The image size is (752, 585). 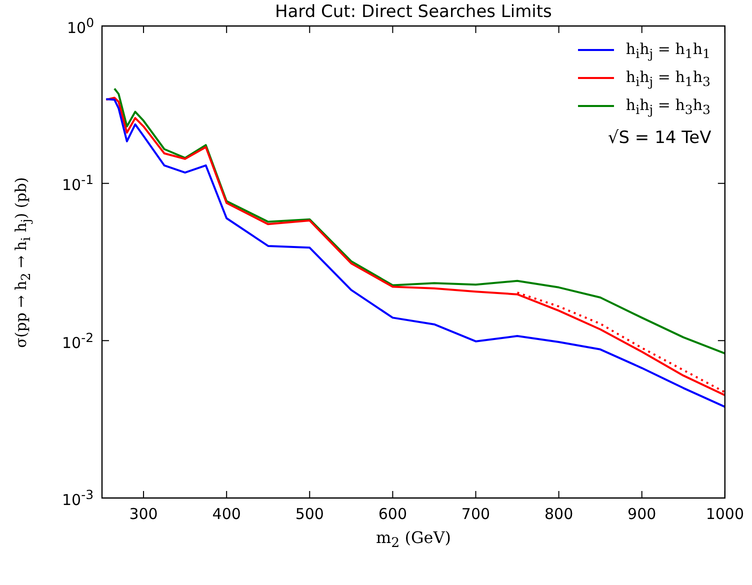 I want to click on x-tick-label: 1000, so click(x=725, y=513).